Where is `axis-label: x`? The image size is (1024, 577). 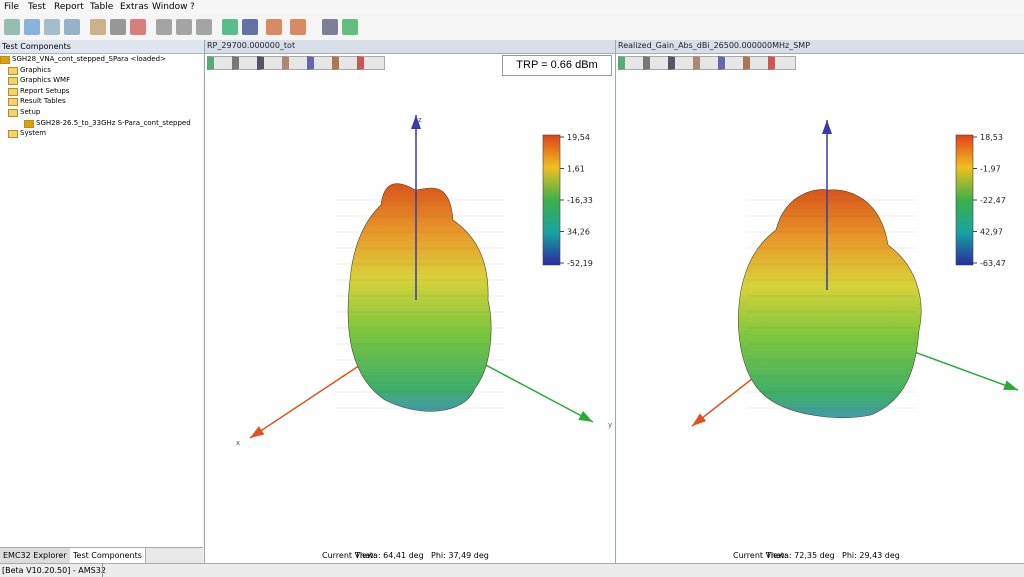 axis-label: x is located at coordinates (238, 443).